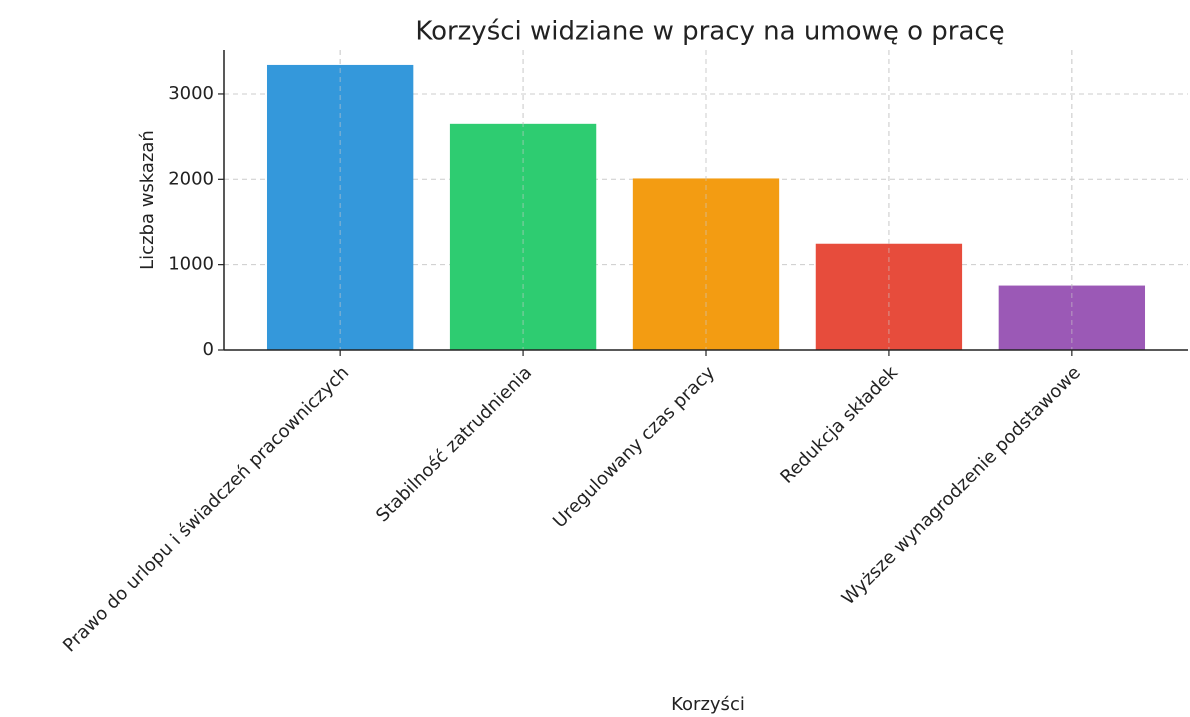 The height and width of the screenshot is (717, 1190). Describe the element at coordinates (454, 444) in the screenshot. I see `x-tick-label: Stabilność zatrudnienia` at that location.